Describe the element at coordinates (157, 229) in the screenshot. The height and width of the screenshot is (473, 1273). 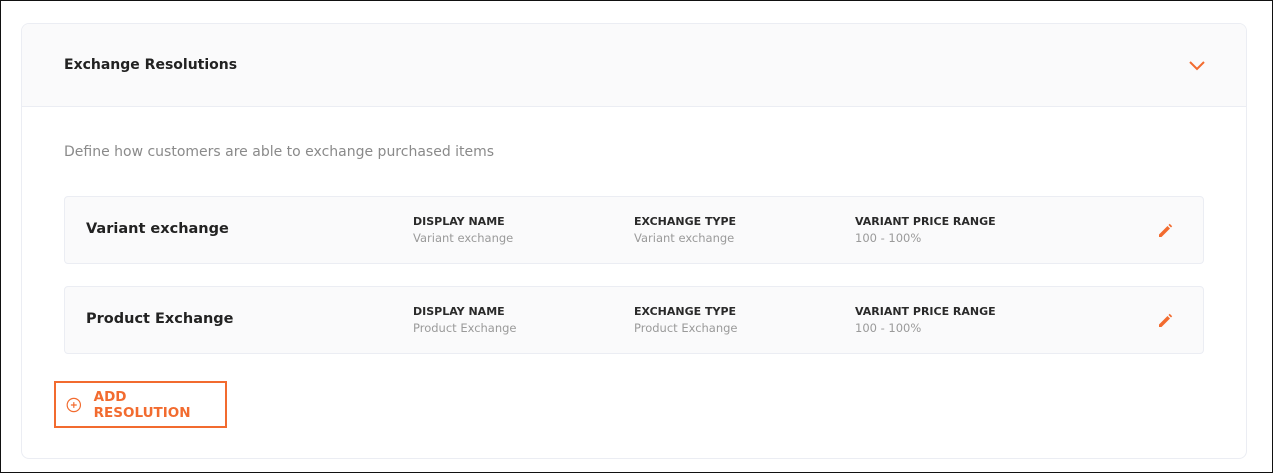
I see `resolution-name: Variant exchange` at that location.